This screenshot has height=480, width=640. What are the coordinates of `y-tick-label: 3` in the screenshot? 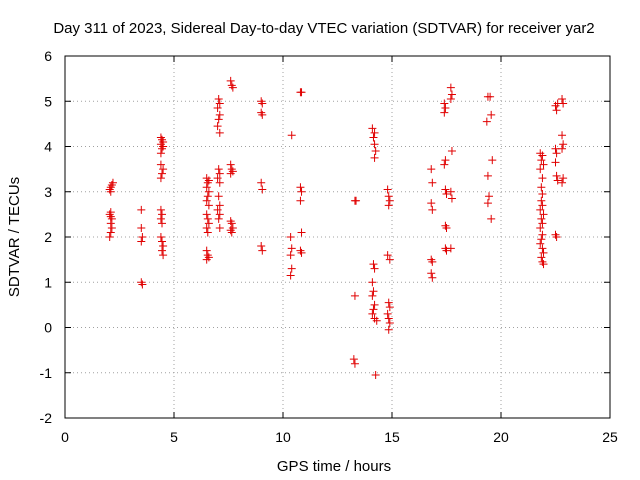 It's located at (48, 192).